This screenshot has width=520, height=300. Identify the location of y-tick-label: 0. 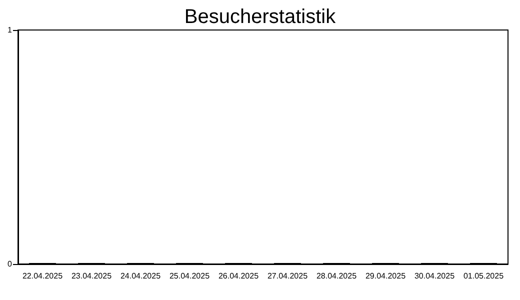
(10, 264).